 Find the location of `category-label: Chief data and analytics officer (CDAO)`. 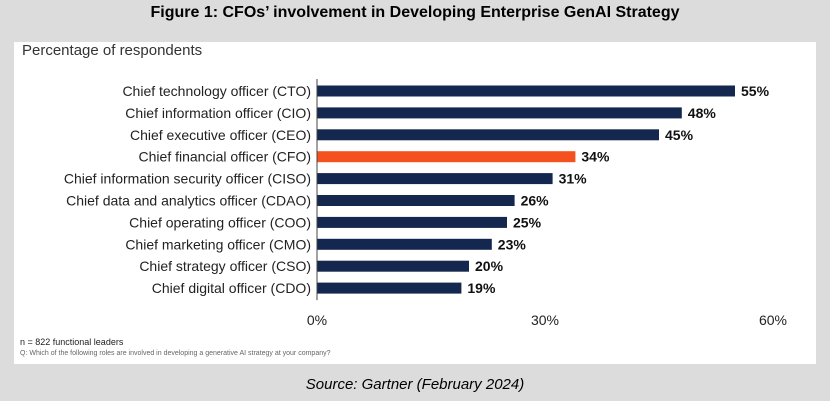

category-label: Chief data and analytics officer (CDAO) is located at coordinates (188, 201).